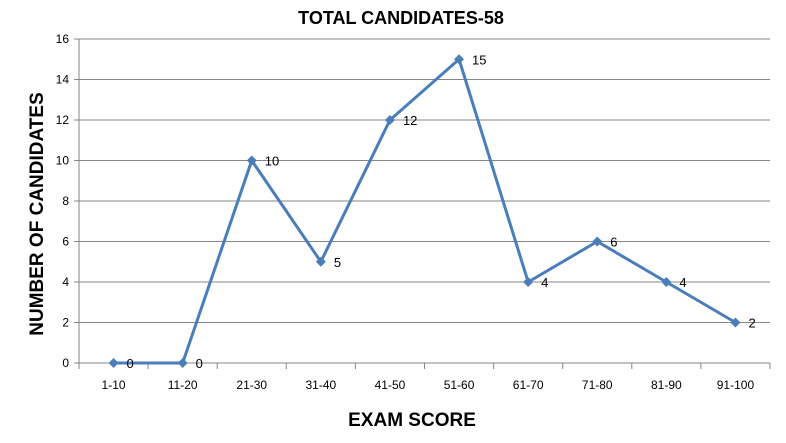  I want to click on data-label: 5, so click(337, 262).